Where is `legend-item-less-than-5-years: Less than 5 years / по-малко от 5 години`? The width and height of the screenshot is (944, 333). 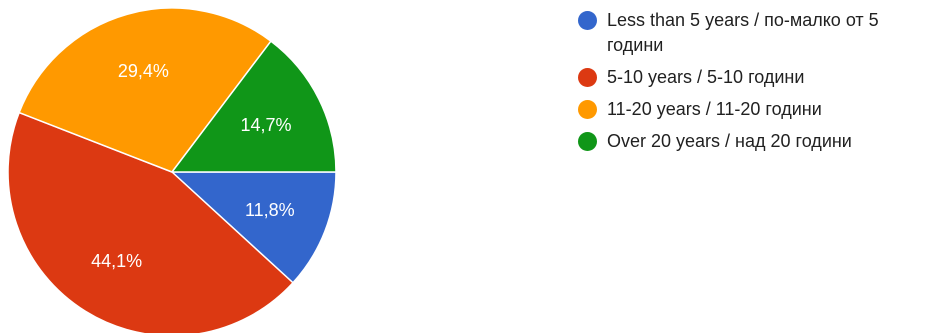 legend-item-less-than-5-years: Less than 5 years / по-малко от 5 години is located at coordinates (758, 33).